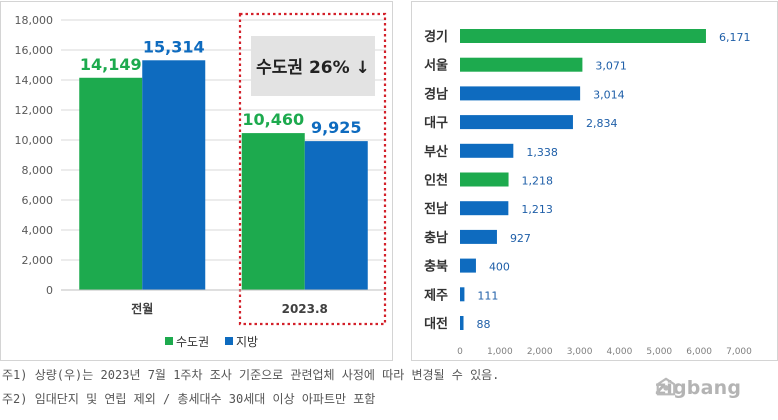 The width and height of the screenshot is (778, 420). Describe the element at coordinates (38, 170) in the screenshot. I see `y-tick-label: 8,000` at that location.